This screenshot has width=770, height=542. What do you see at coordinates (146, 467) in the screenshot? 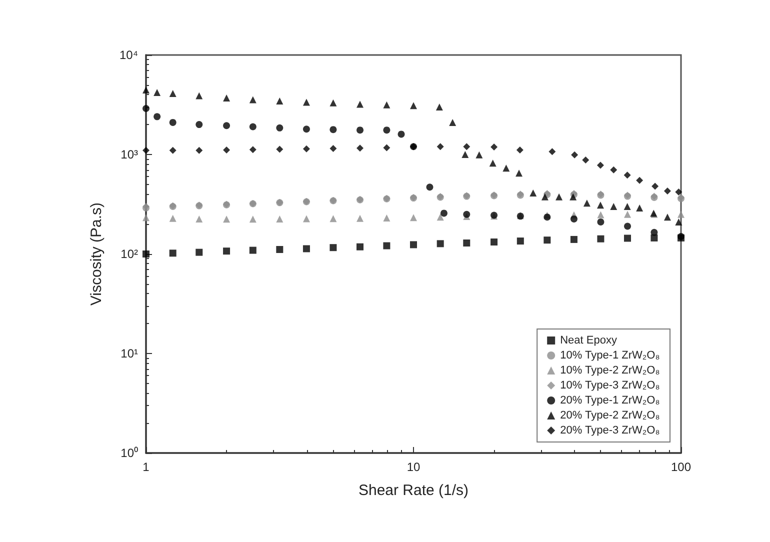
I see `x-tick-label: 1` at bounding box center [146, 467].